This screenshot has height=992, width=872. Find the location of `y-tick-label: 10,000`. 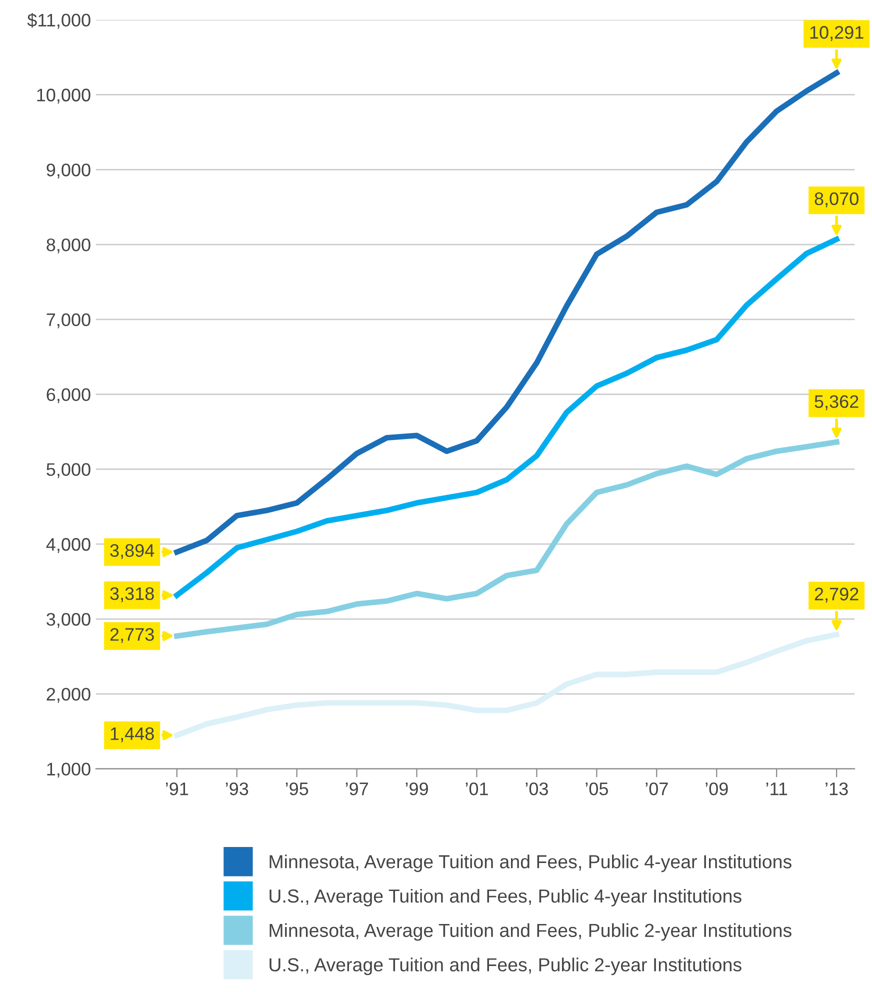

y-tick-label: 10,000 is located at coordinates (63, 96).